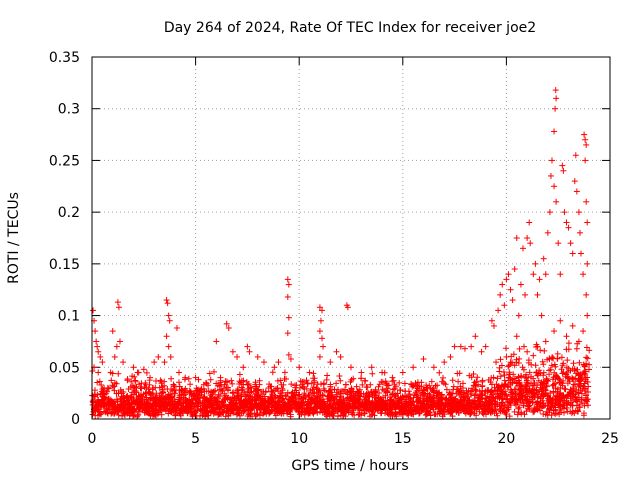  I want to click on y-axis-label: ROTI / TECUs, so click(14, 238).